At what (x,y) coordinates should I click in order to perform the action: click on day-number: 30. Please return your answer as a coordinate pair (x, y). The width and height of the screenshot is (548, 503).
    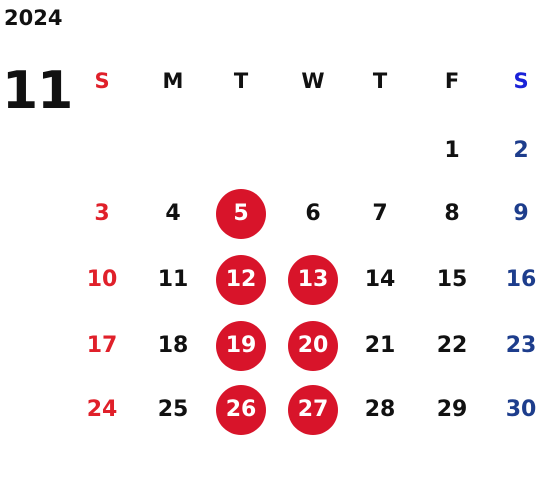
    Looking at the image, I should click on (521, 409).